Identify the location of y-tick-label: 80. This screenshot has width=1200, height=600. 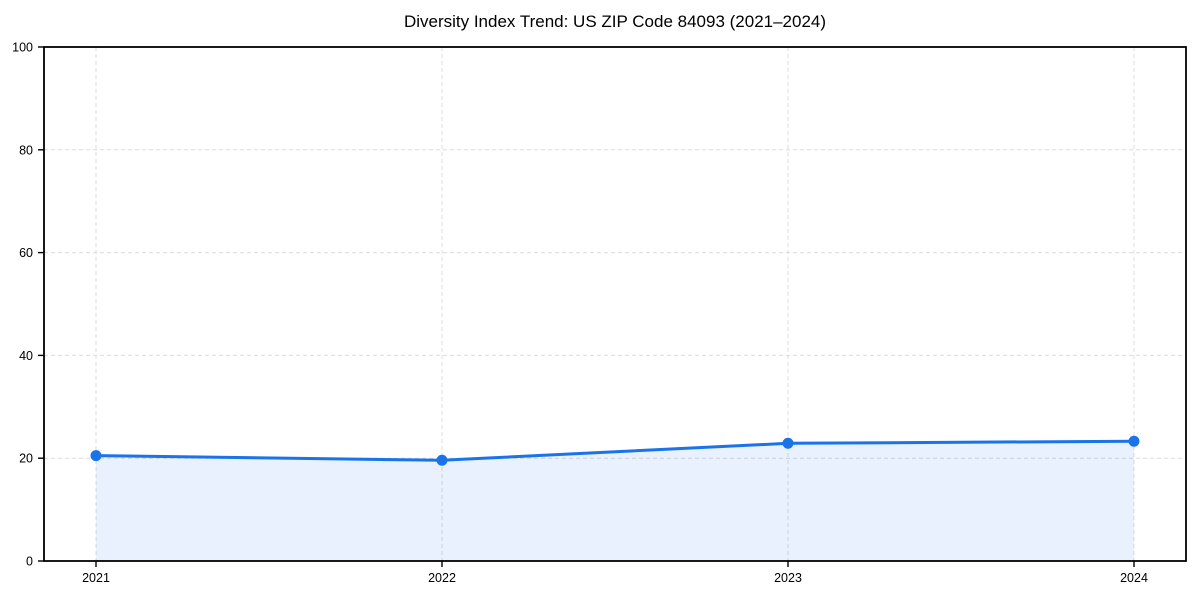
(26, 150).